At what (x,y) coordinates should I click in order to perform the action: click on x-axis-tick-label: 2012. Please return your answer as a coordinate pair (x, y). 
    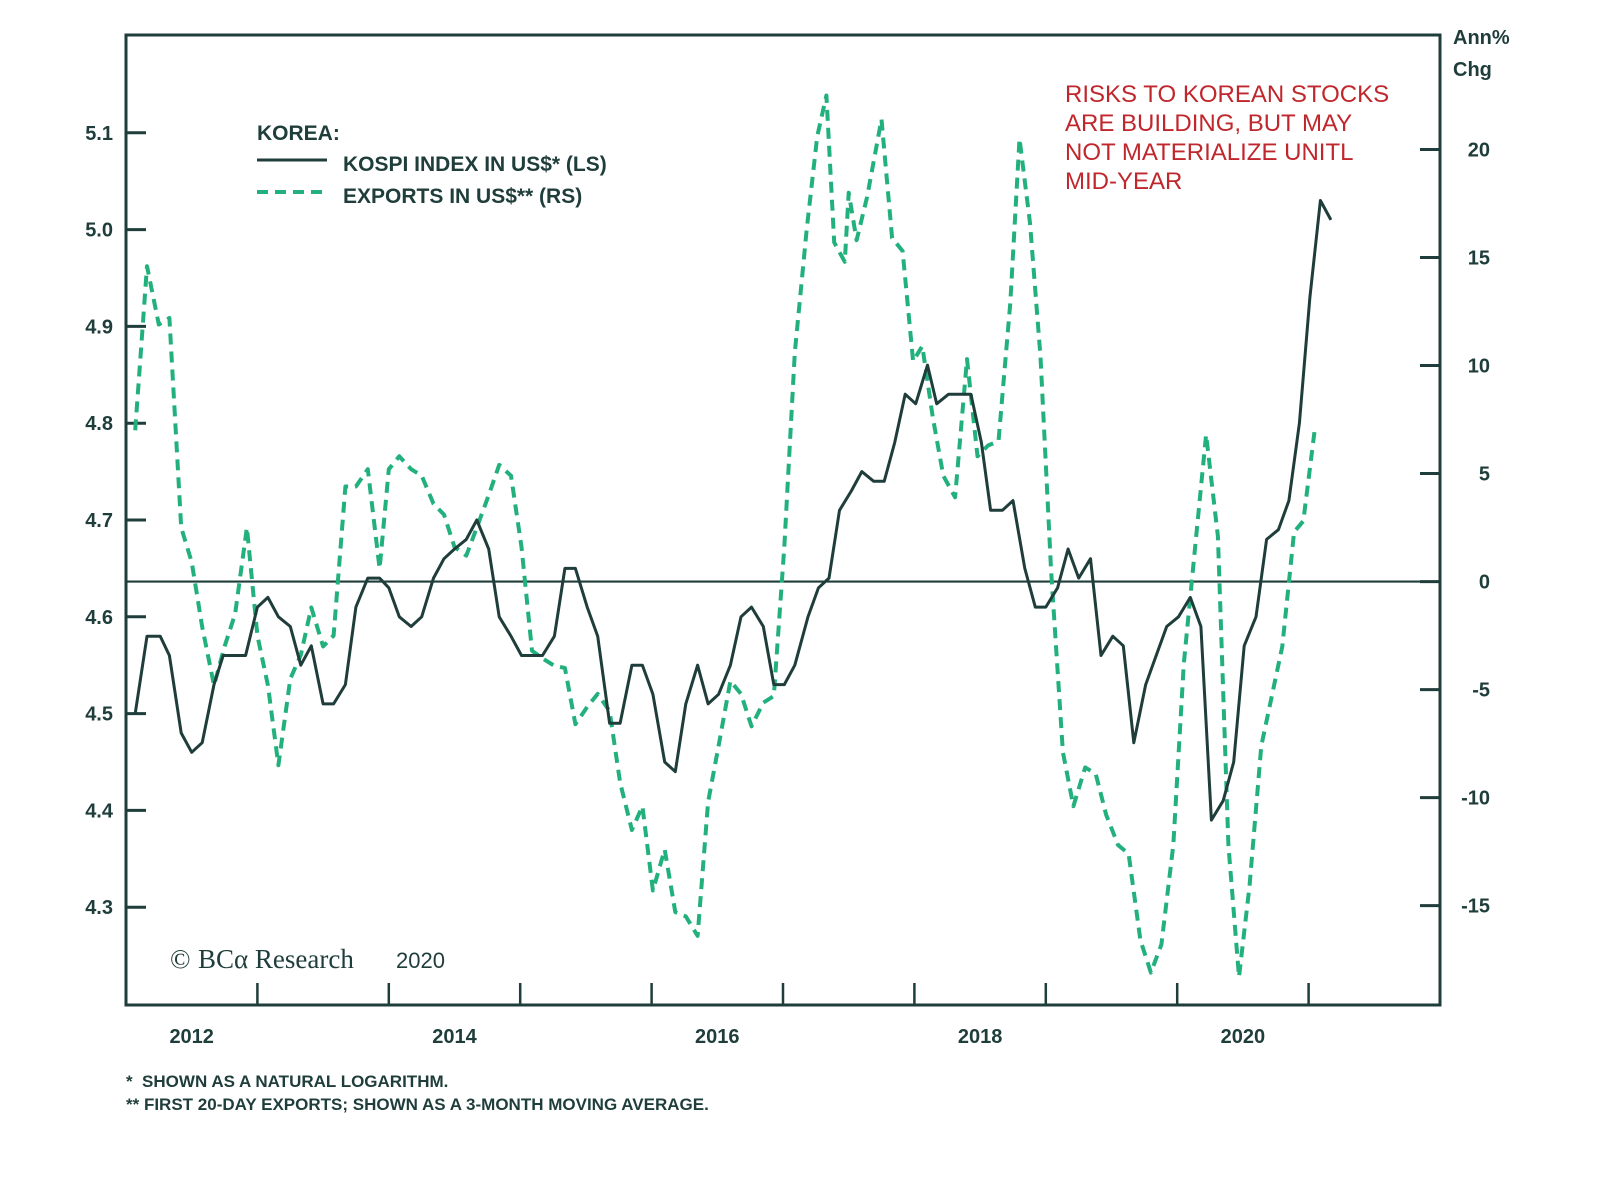
    Looking at the image, I should click on (191, 1037).